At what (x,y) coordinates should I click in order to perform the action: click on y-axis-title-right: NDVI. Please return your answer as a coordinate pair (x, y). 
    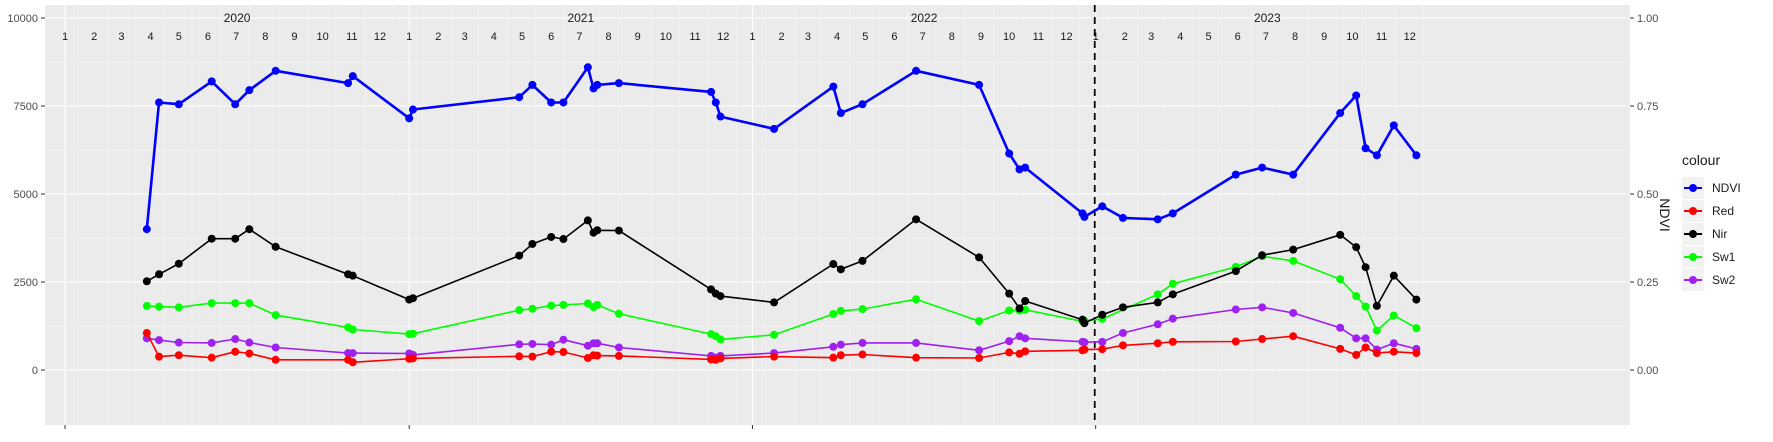
    Looking at the image, I should click on (1665, 214).